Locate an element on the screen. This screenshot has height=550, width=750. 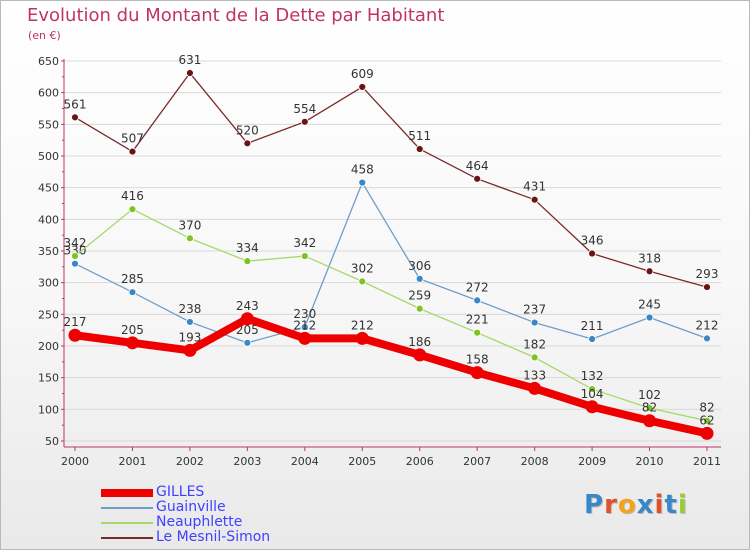
y-tick-label: 300 is located at coordinates (48, 283).